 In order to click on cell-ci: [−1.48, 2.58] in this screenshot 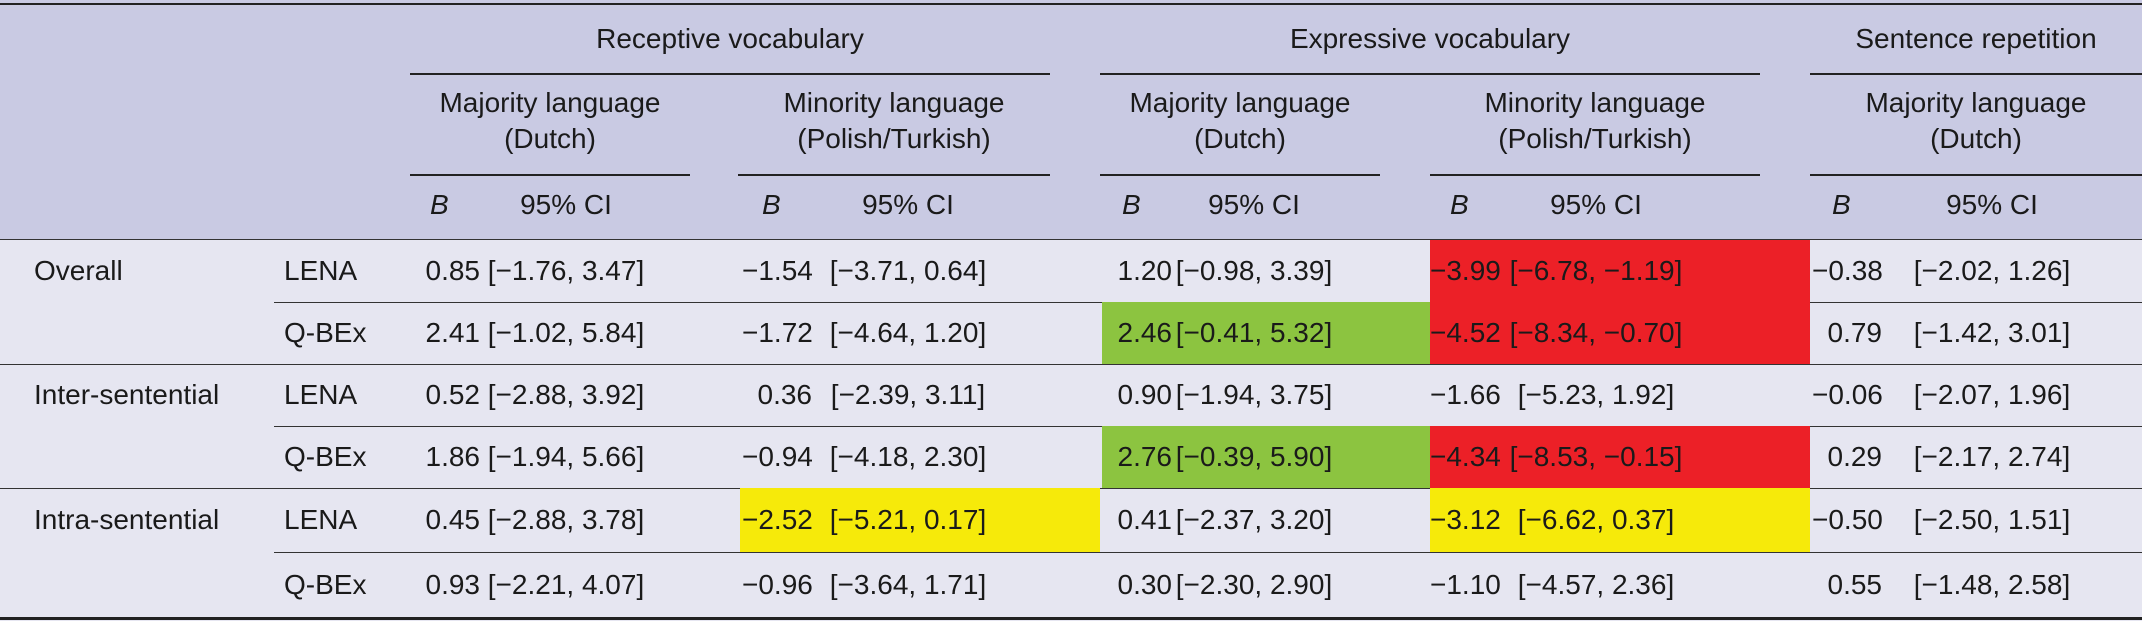, I will do `click(1992, 584)`.